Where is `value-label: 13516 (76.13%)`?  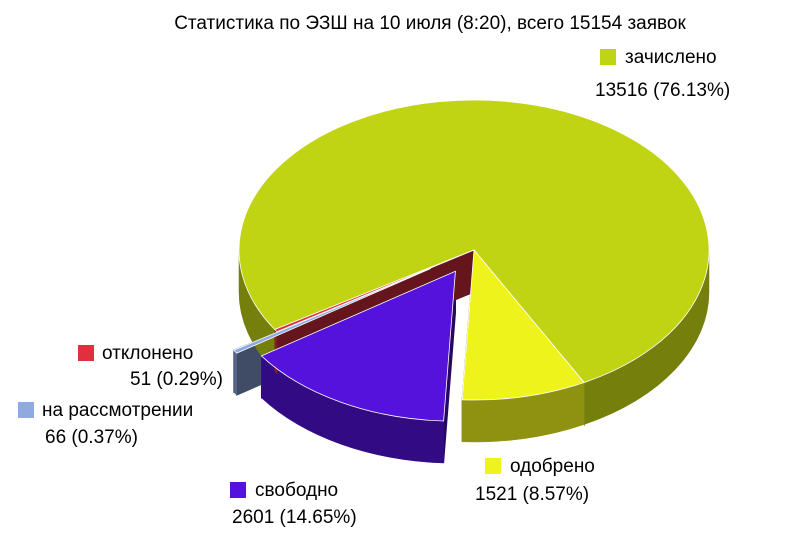 value-label: 13516 (76.13%) is located at coordinates (662, 90).